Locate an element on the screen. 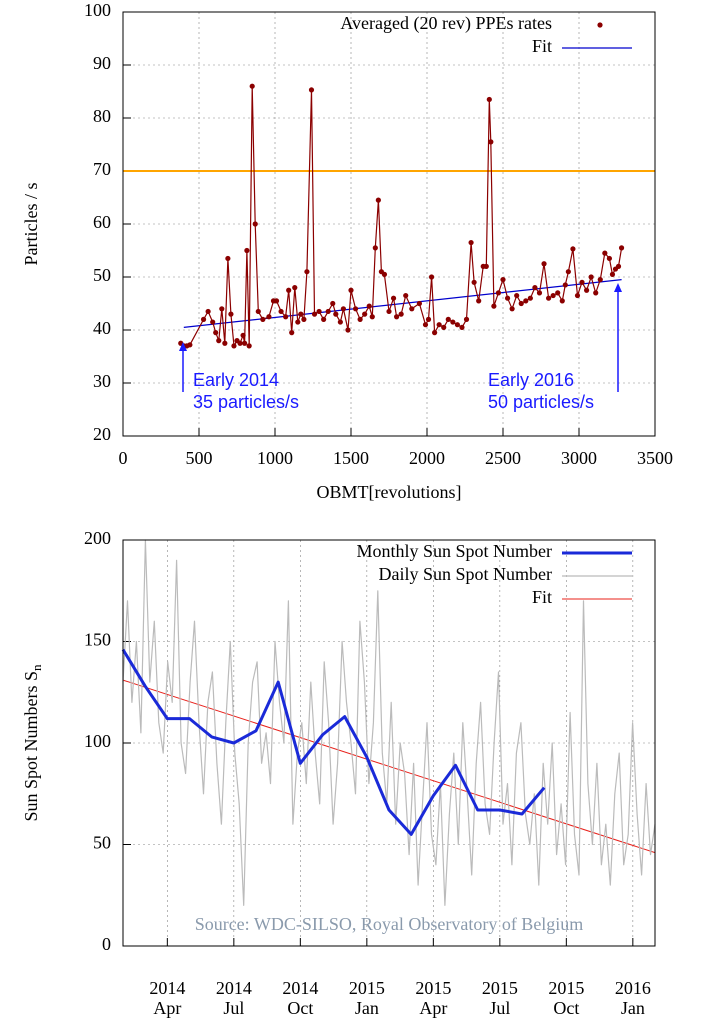  series-line is located at coordinates (402, 303).